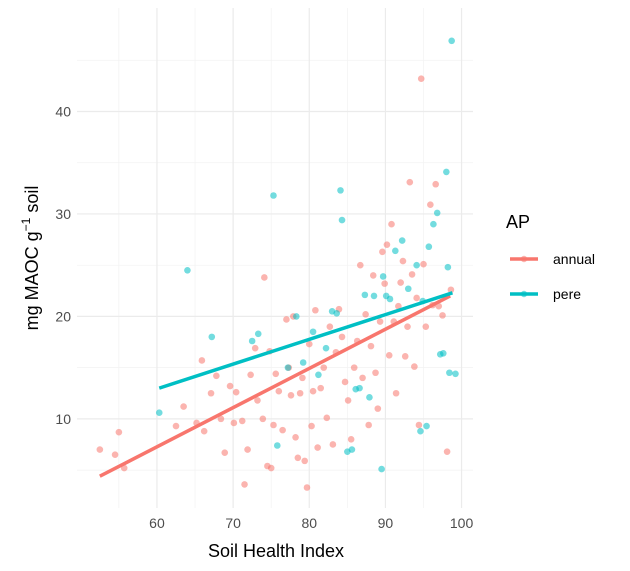  Describe the element at coordinates (311, 523) in the screenshot. I see `x-tick-labels: 60 70 80 90 100` at that location.